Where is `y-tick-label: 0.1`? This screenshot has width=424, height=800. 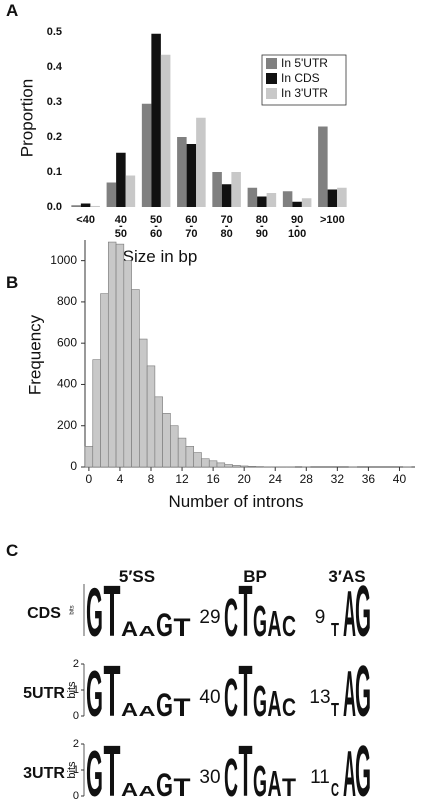
y-tick-label: 0.1 is located at coordinates (54, 172).